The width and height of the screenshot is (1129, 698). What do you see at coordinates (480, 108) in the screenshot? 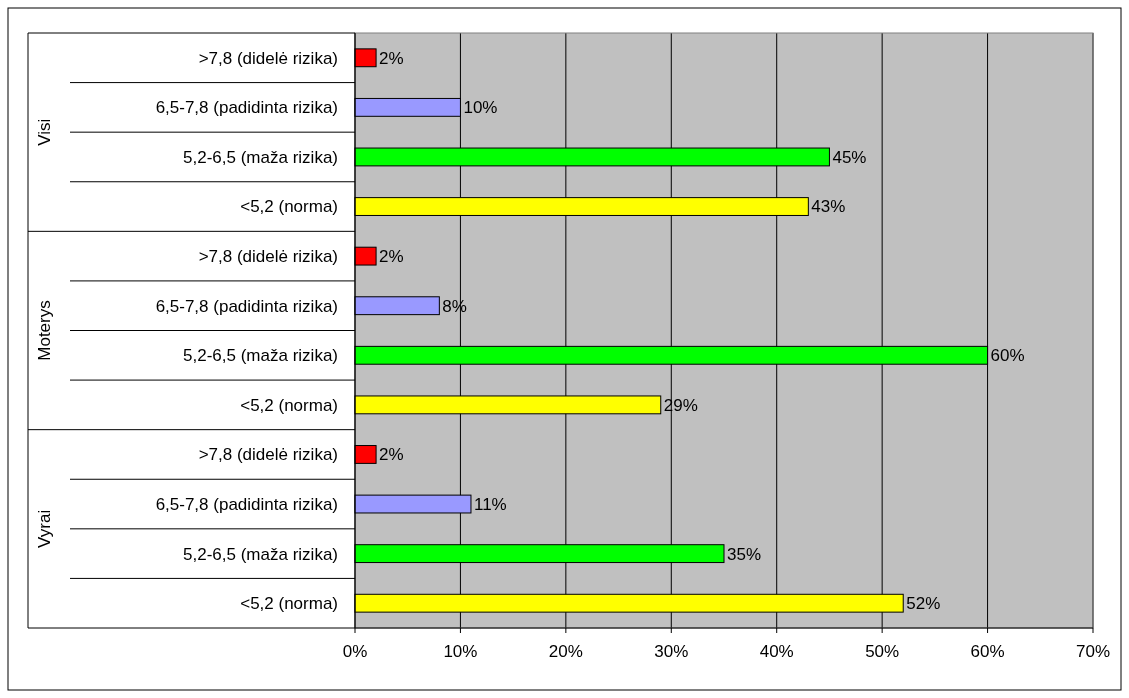
I see `data-label: 10%` at bounding box center [480, 108].